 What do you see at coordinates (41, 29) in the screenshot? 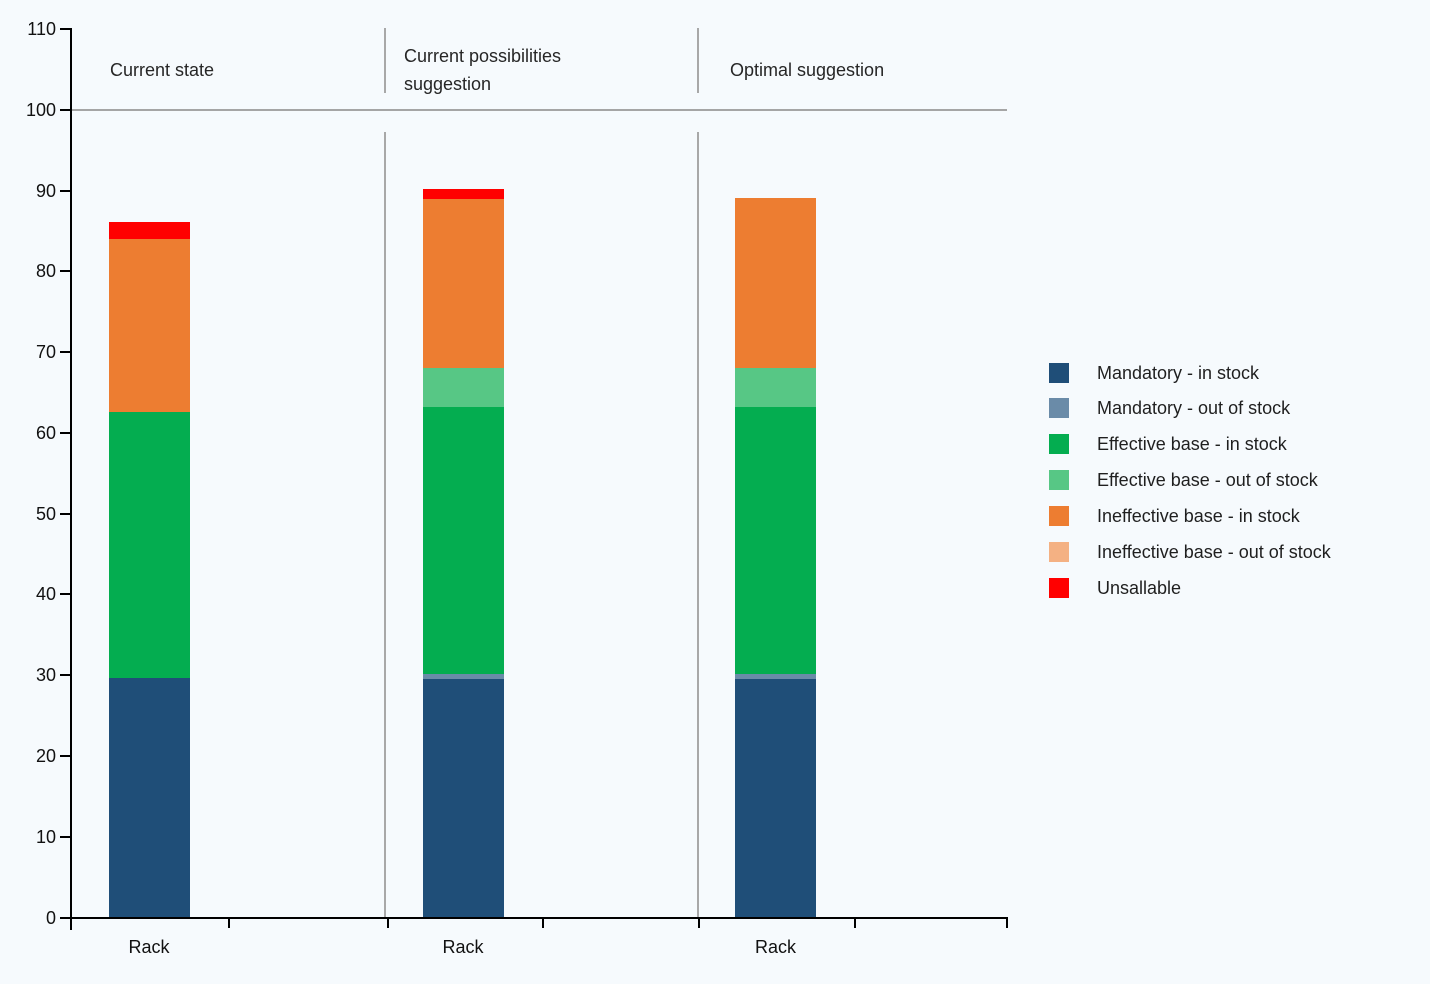
I see `y-axis-tick-label: 110` at bounding box center [41, 29].